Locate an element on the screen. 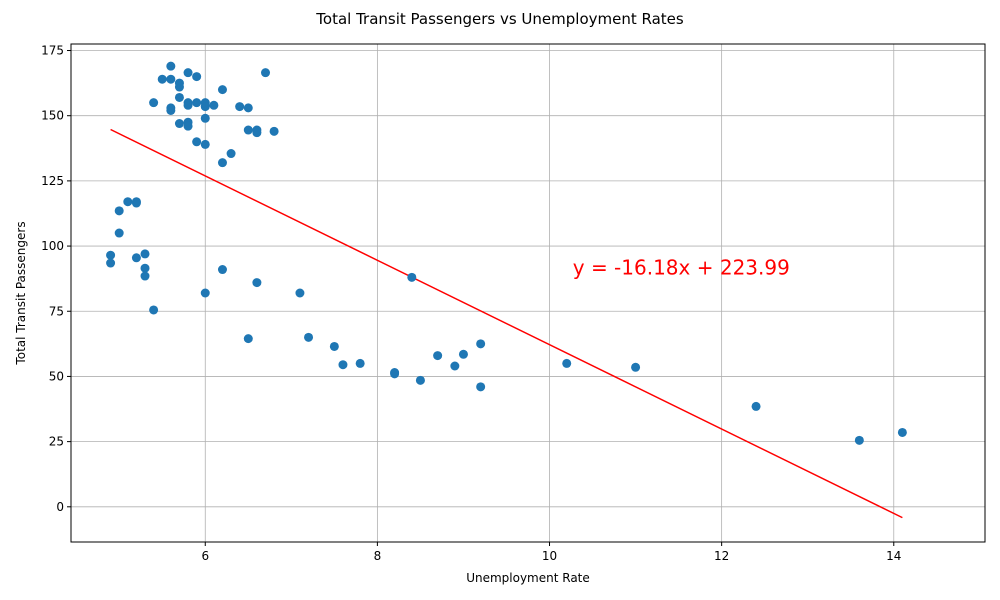  x-tick-label: 8 is located at coordinates (378, 556).